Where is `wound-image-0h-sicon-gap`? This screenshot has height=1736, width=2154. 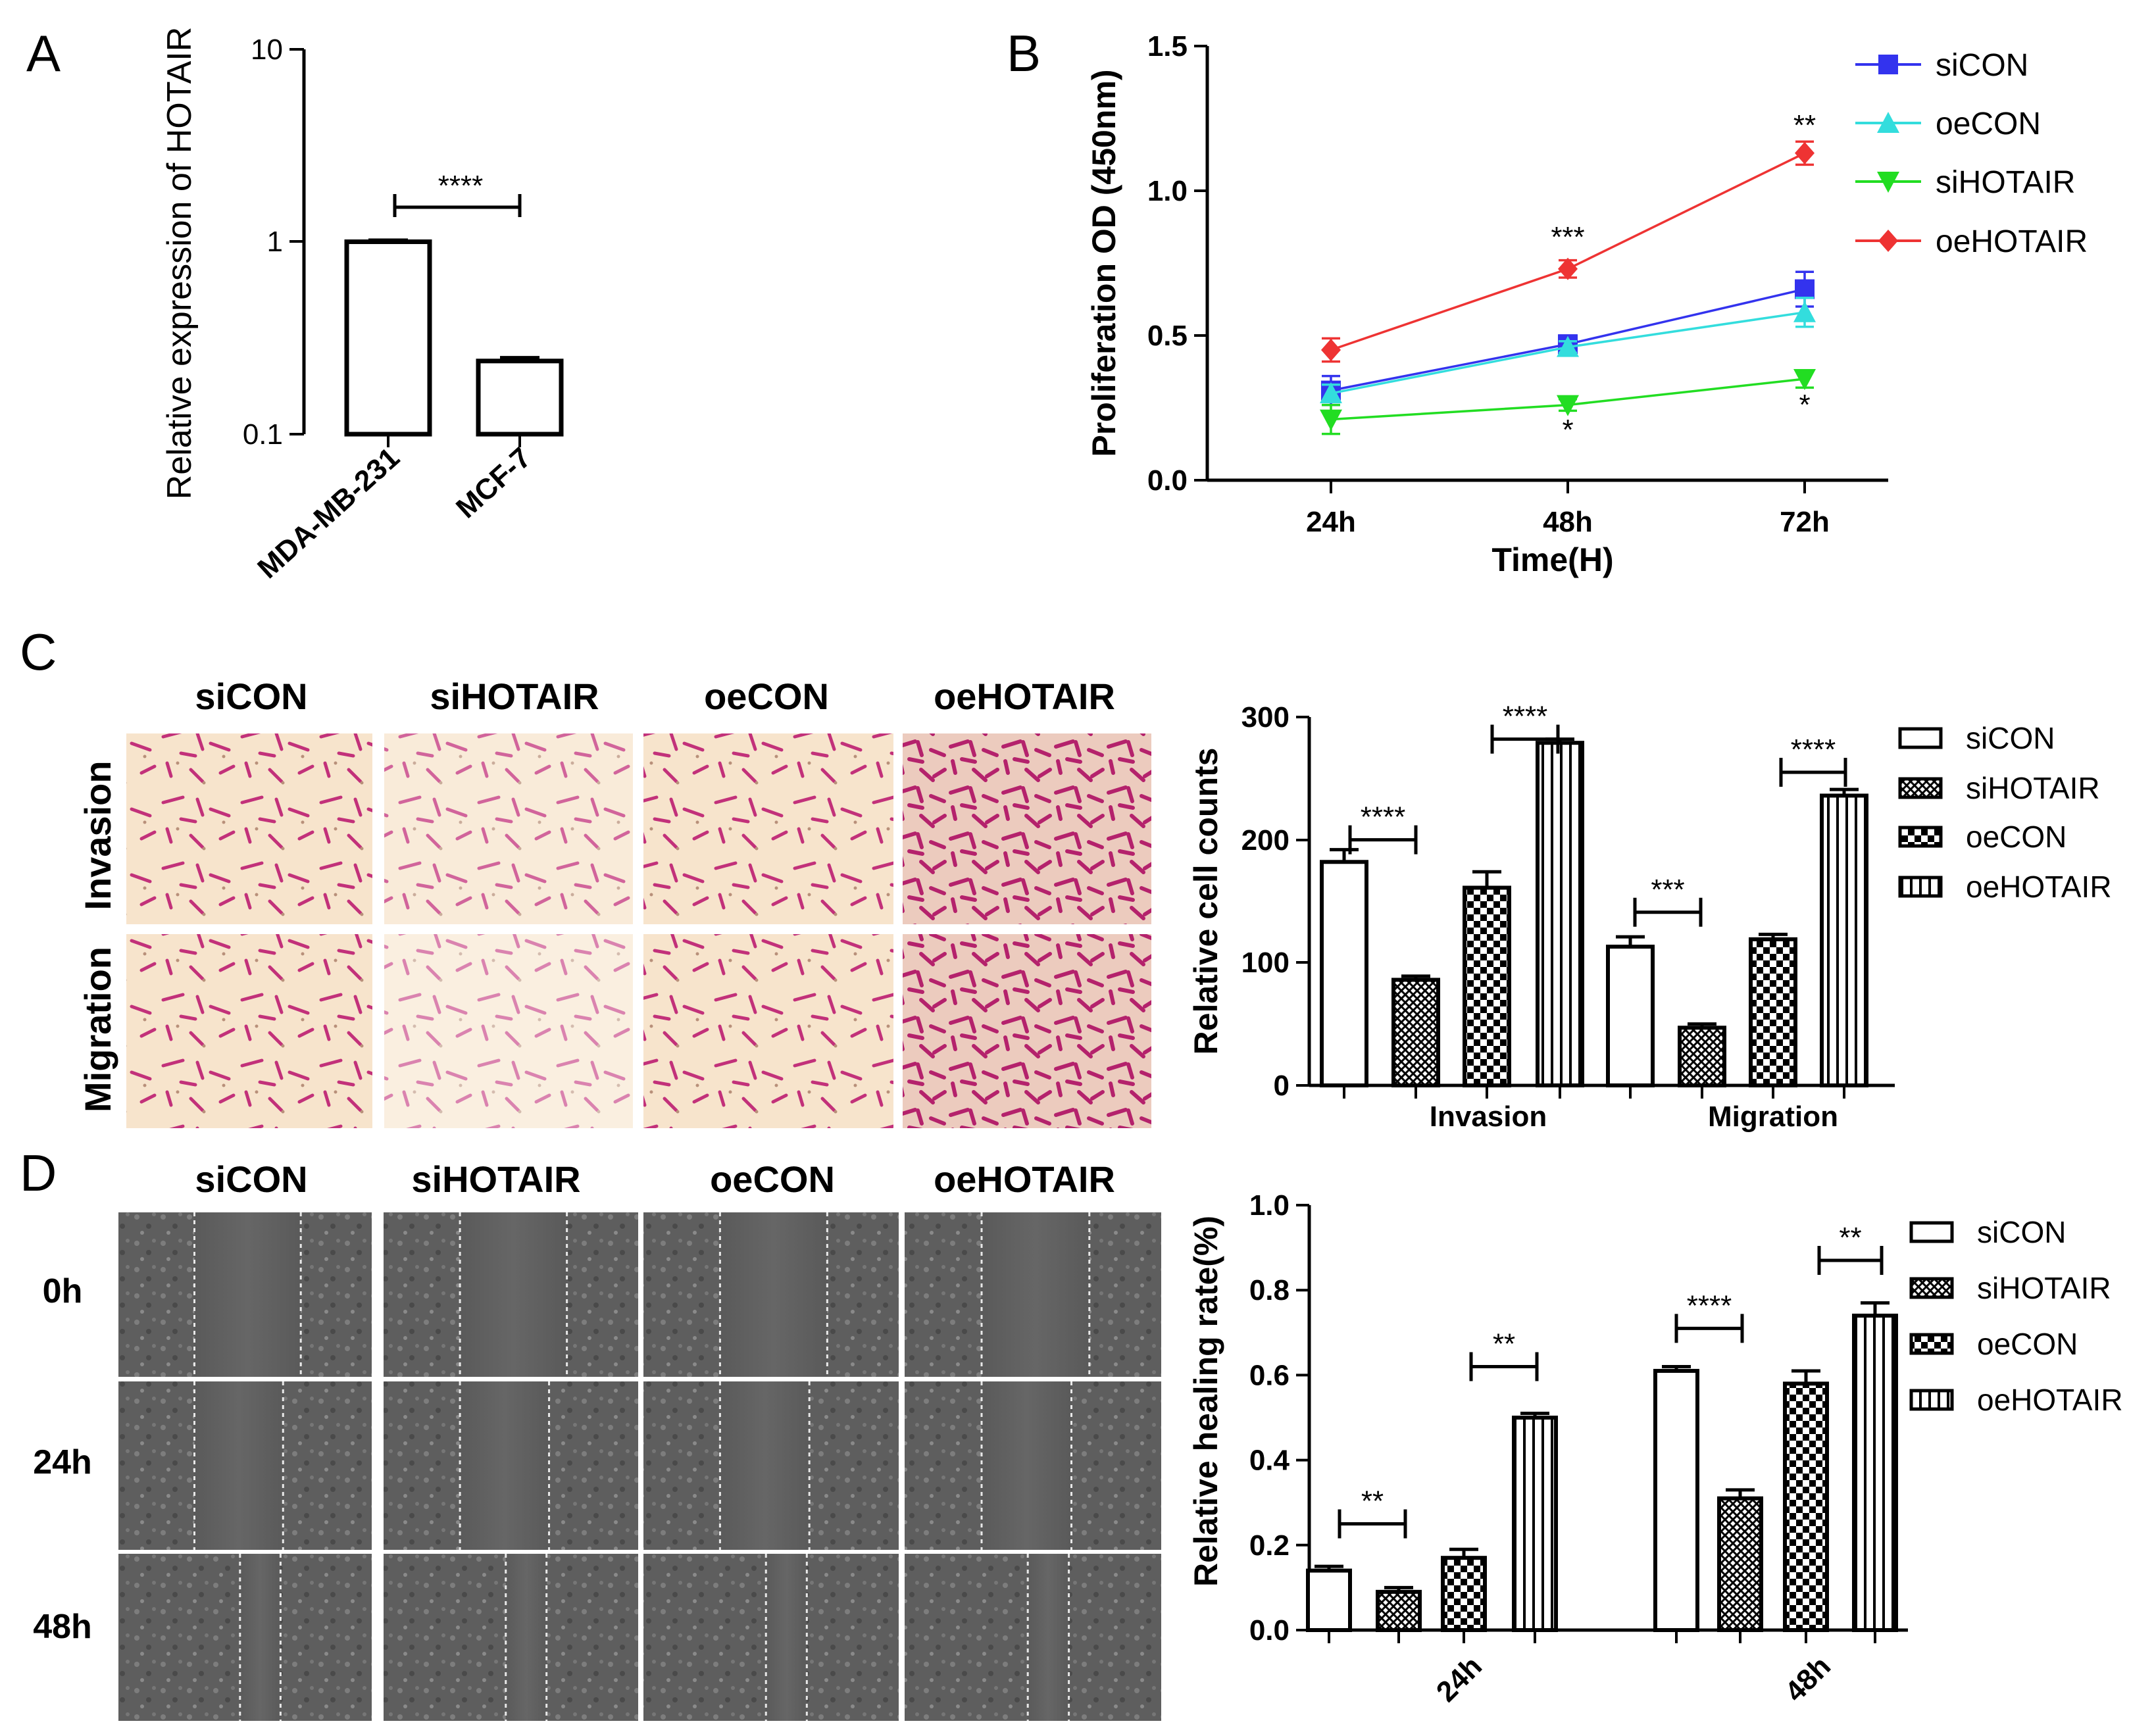
wound-image-0h-sicon-gap is located at coordinates (247, 1294).